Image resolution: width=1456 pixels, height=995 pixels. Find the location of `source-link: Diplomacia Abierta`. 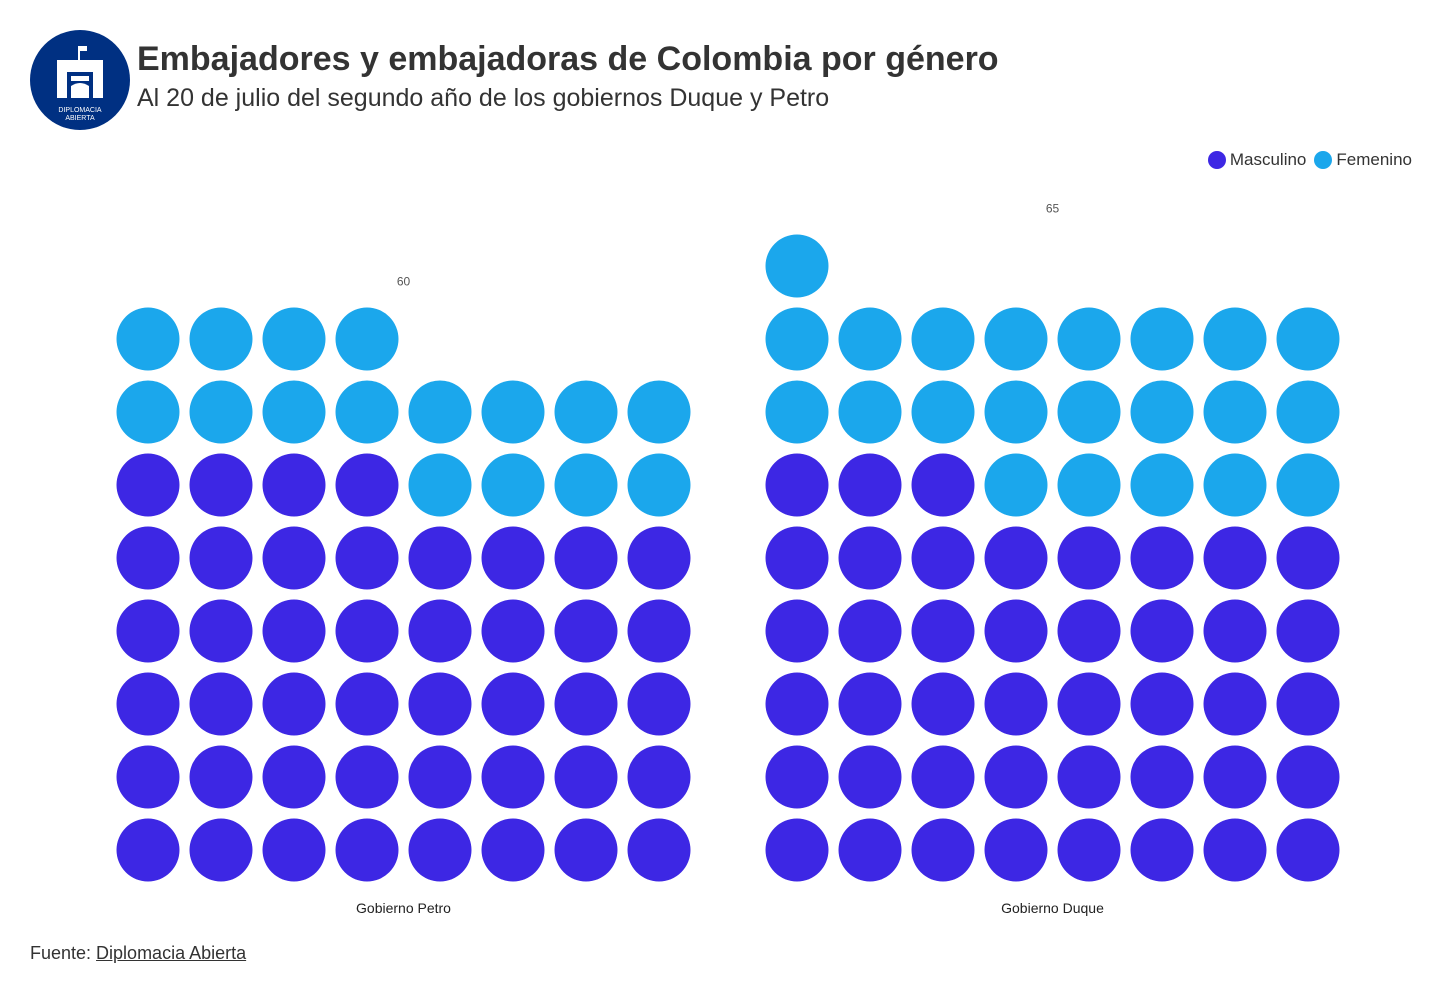

source-link: Diplomacia Abierta is located at coordinates (171, 953).